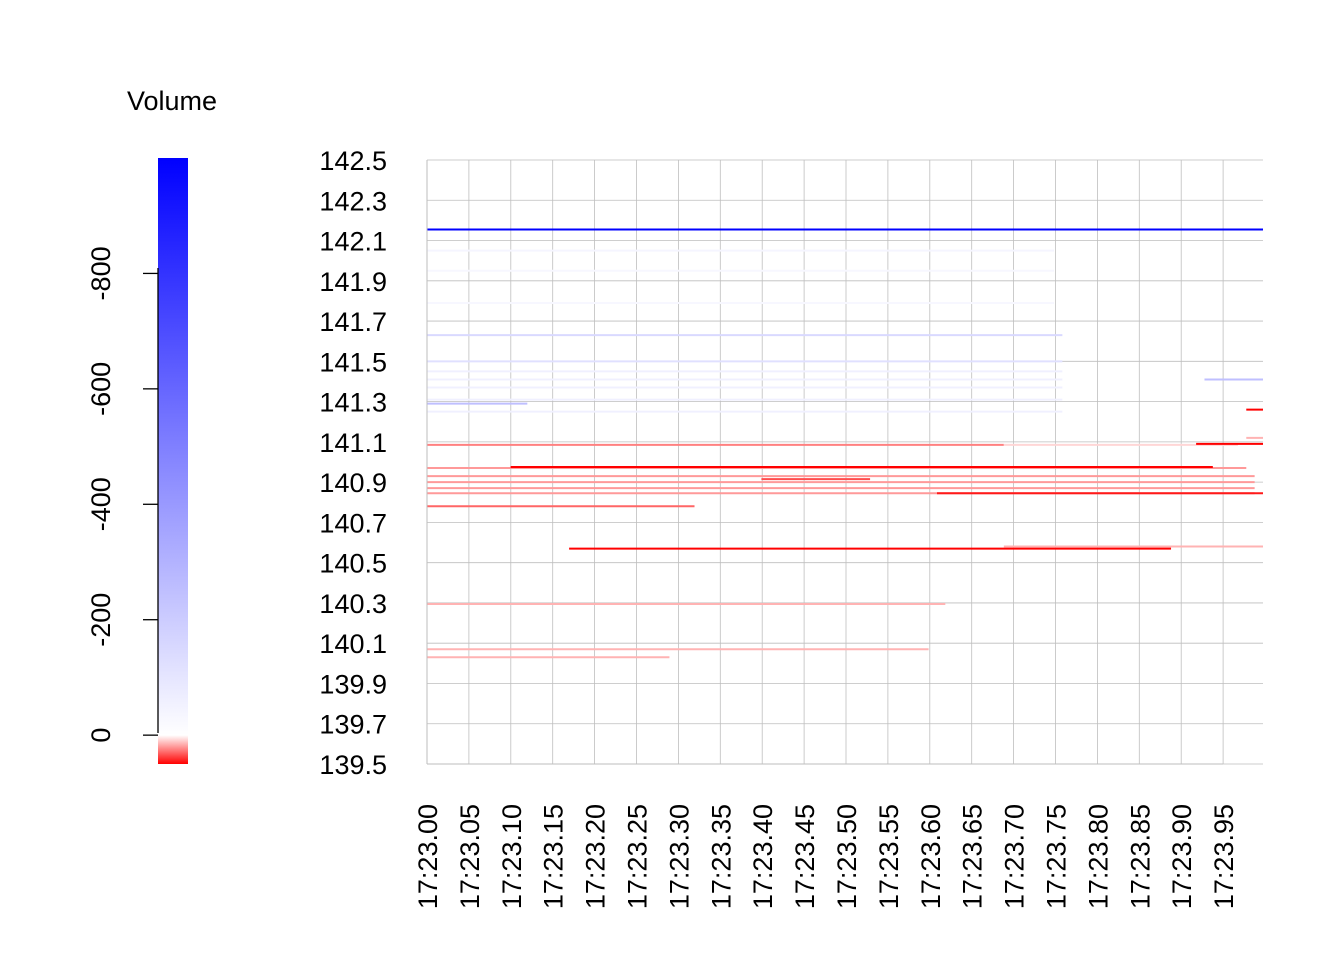 The height and width of the screenshot is (965, 1344). I want to click on y-tick-label: 139.7, so click(353, 725).